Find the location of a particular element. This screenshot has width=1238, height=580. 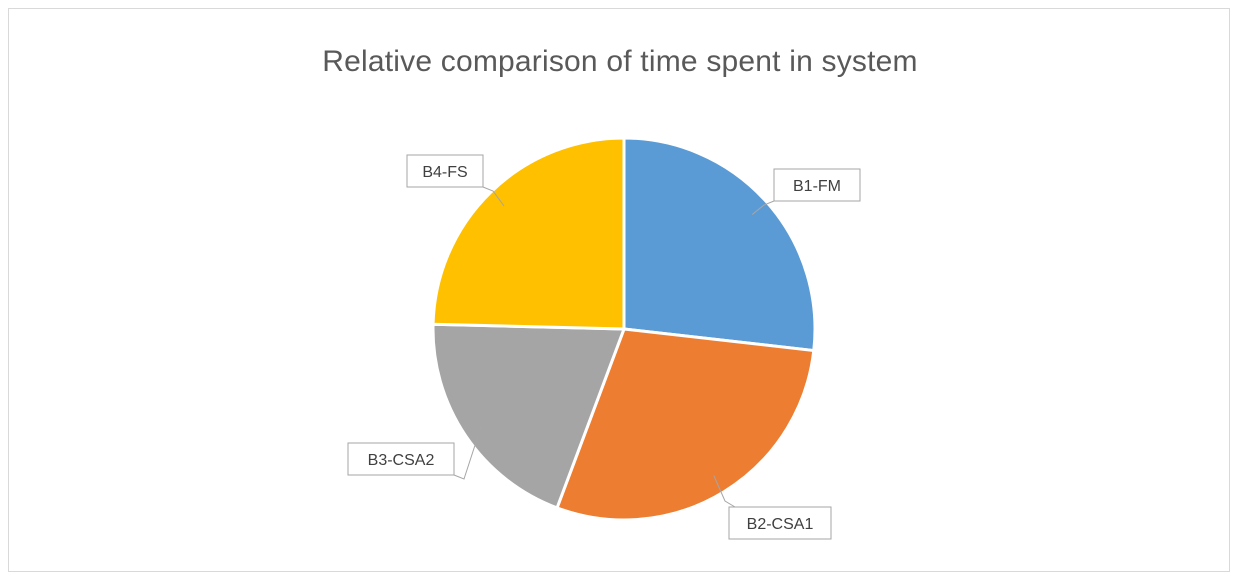

data-label-b1-fm: B1-FM is located at coordinates (817, 186).